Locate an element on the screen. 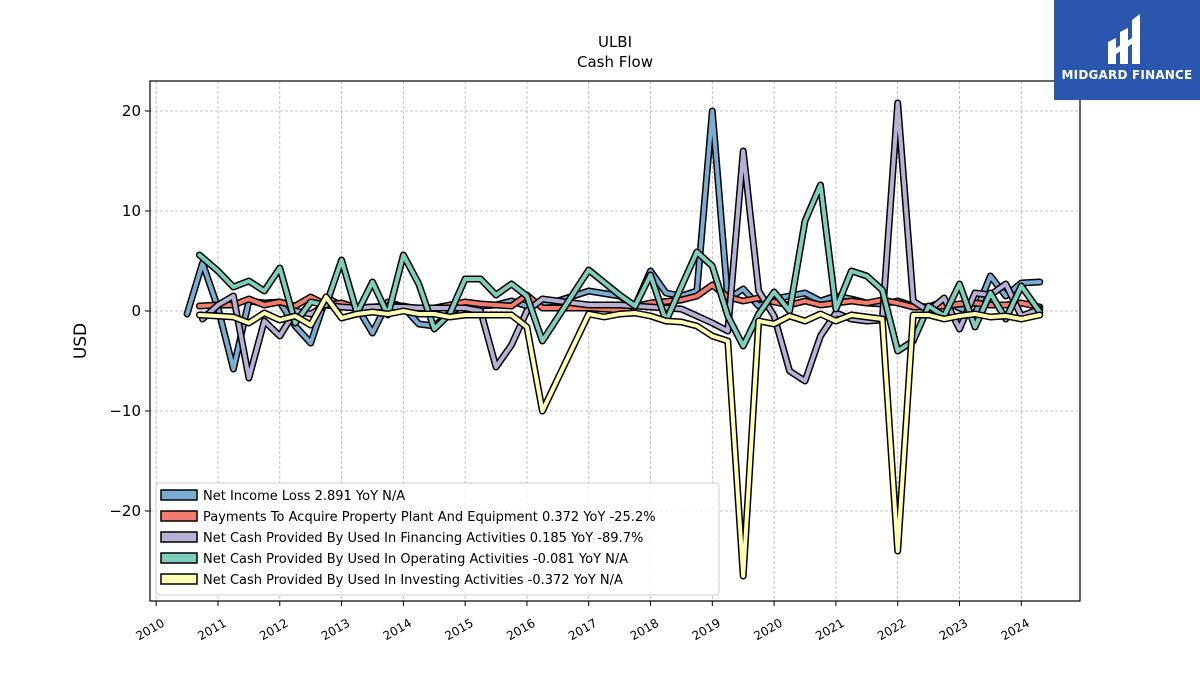 The image size is (1200, 675). midgard-finance-logo: MIDGARD FINANCE is located at coordinates (1127, 50).